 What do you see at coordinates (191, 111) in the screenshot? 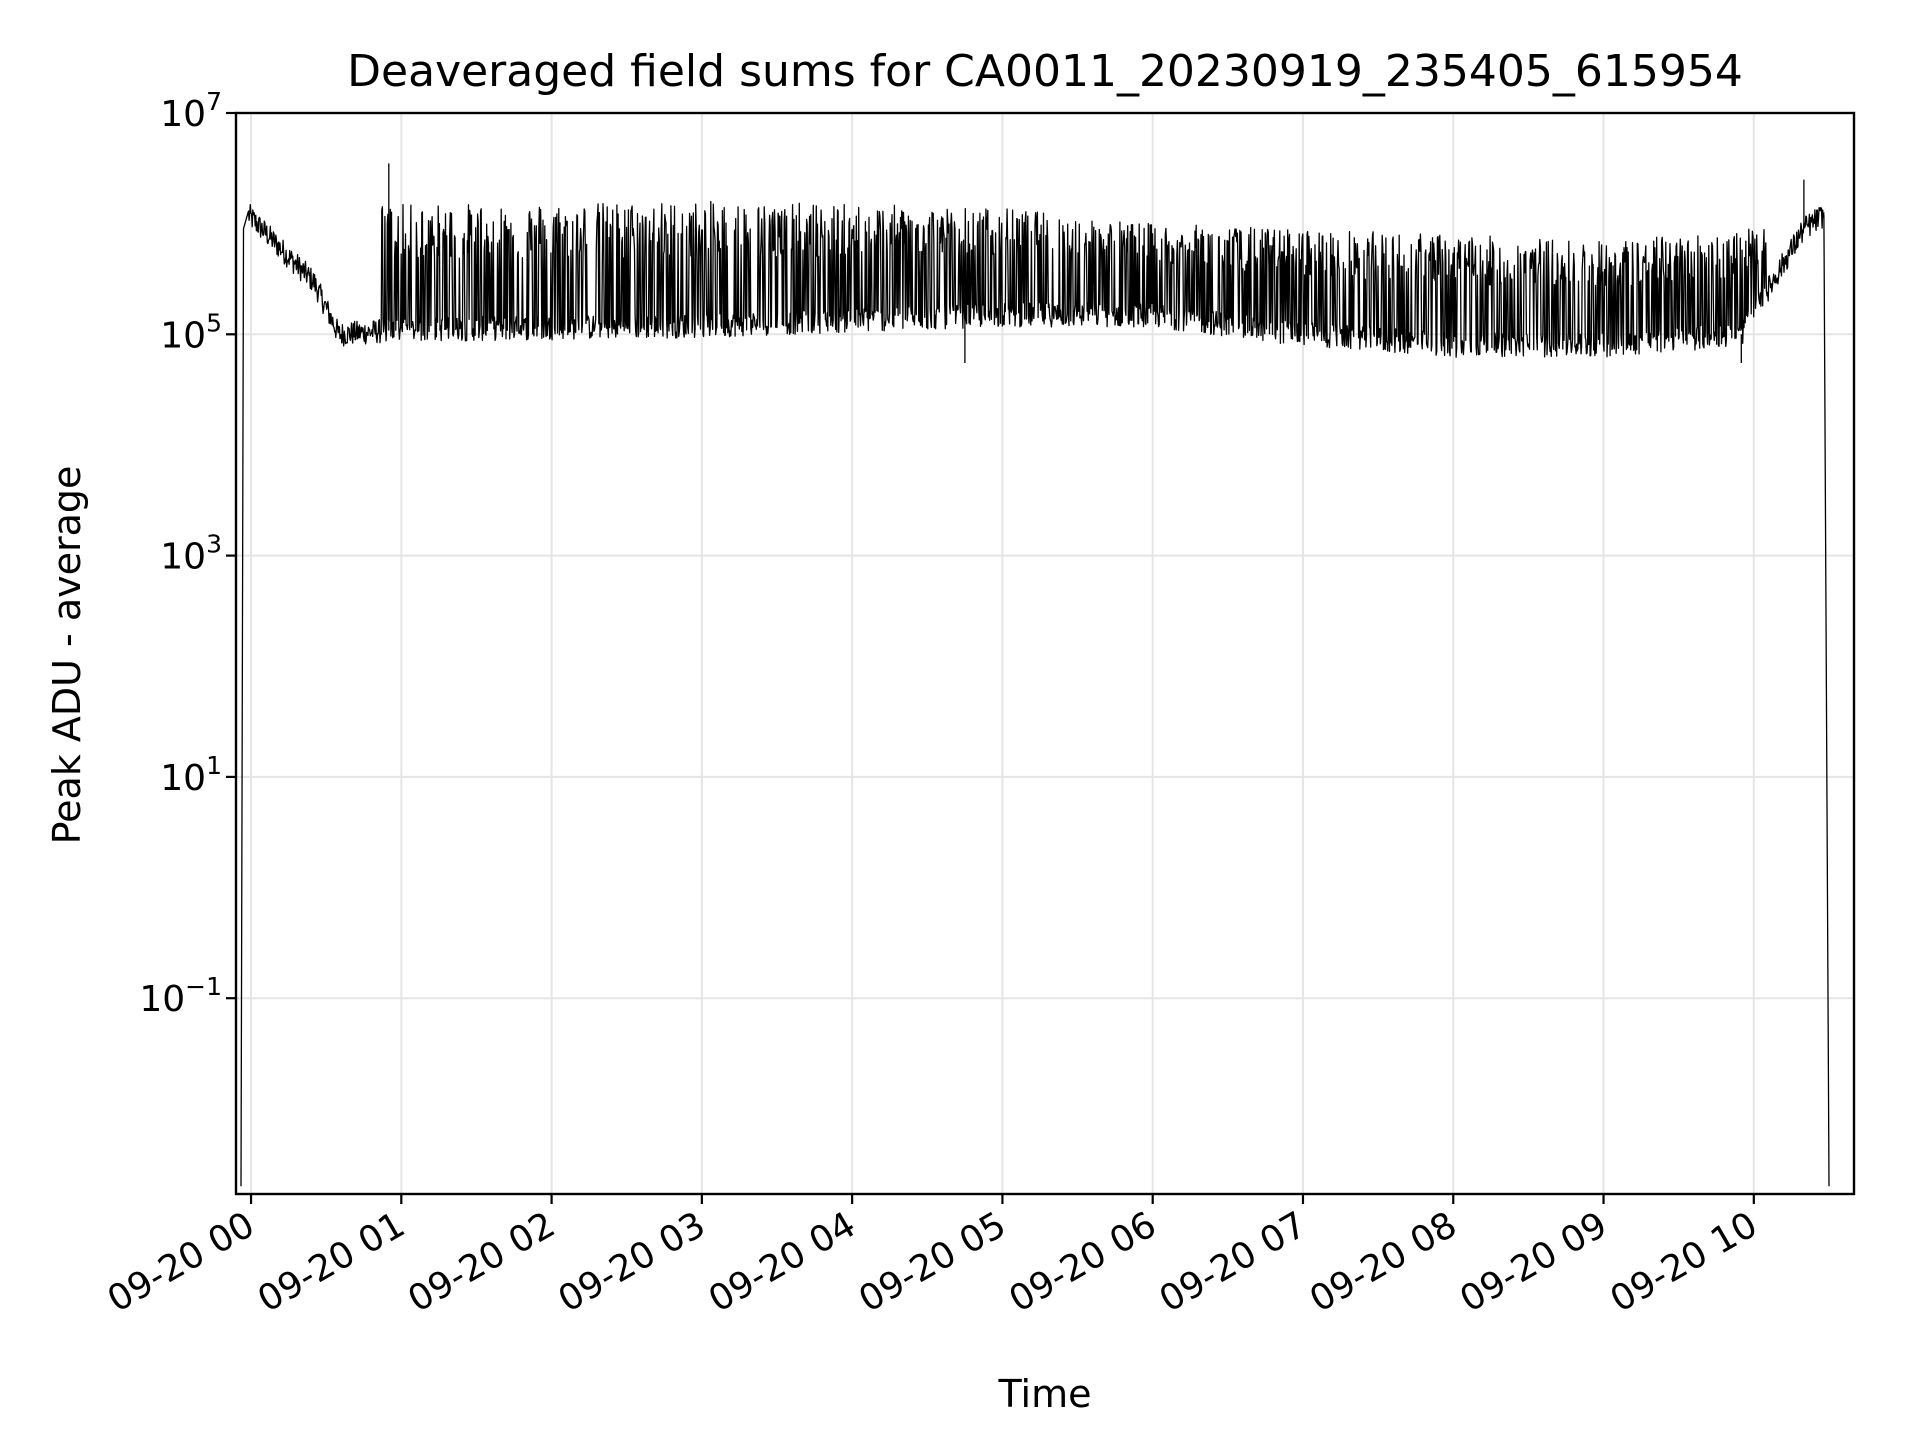
I see `y-tick-label: 10⁷` at bounding box center [191, 111].